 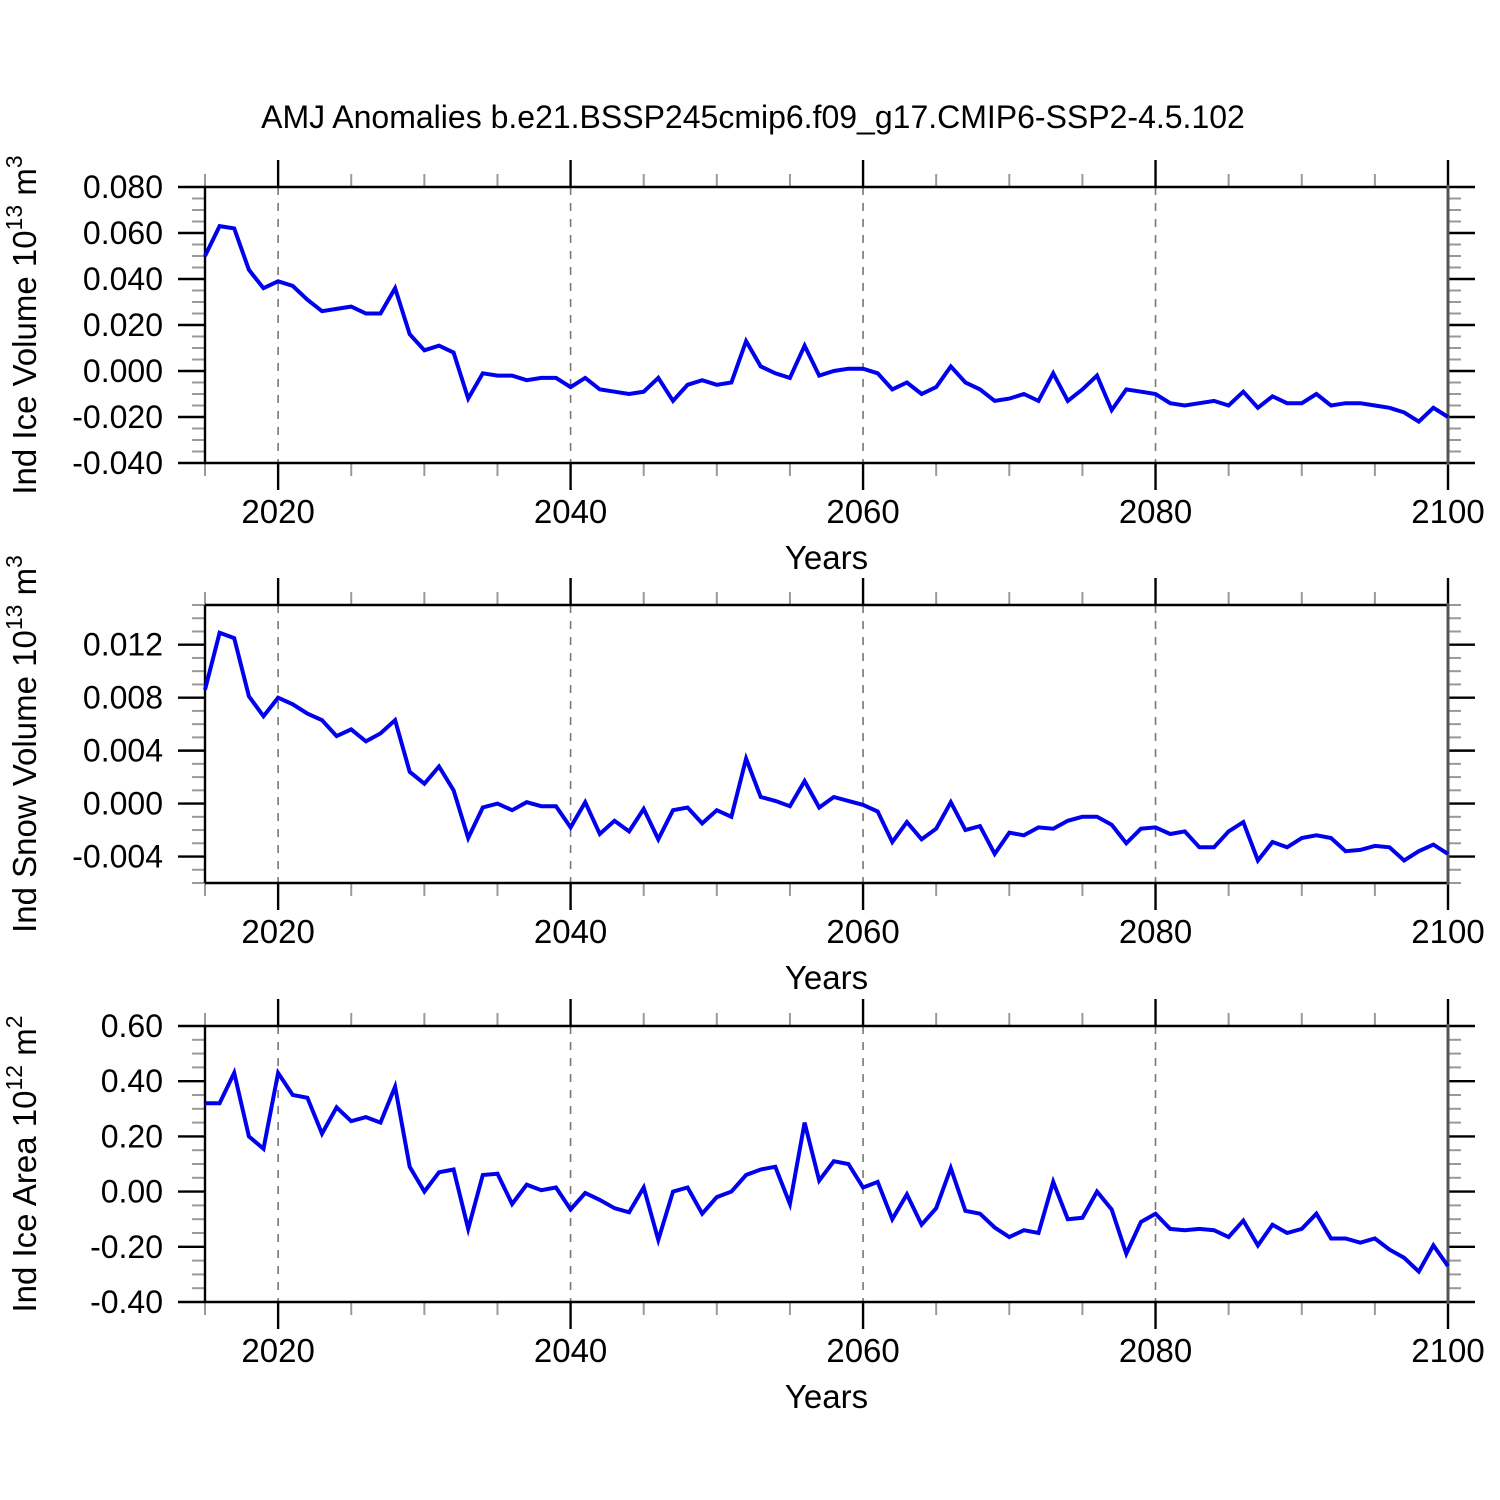 What do you see at coordinates (22, 744) in the screenshot?
I see `y-axis-title: Ind Snow Volume 1013​ m3​` at bounding box center [22, 744].